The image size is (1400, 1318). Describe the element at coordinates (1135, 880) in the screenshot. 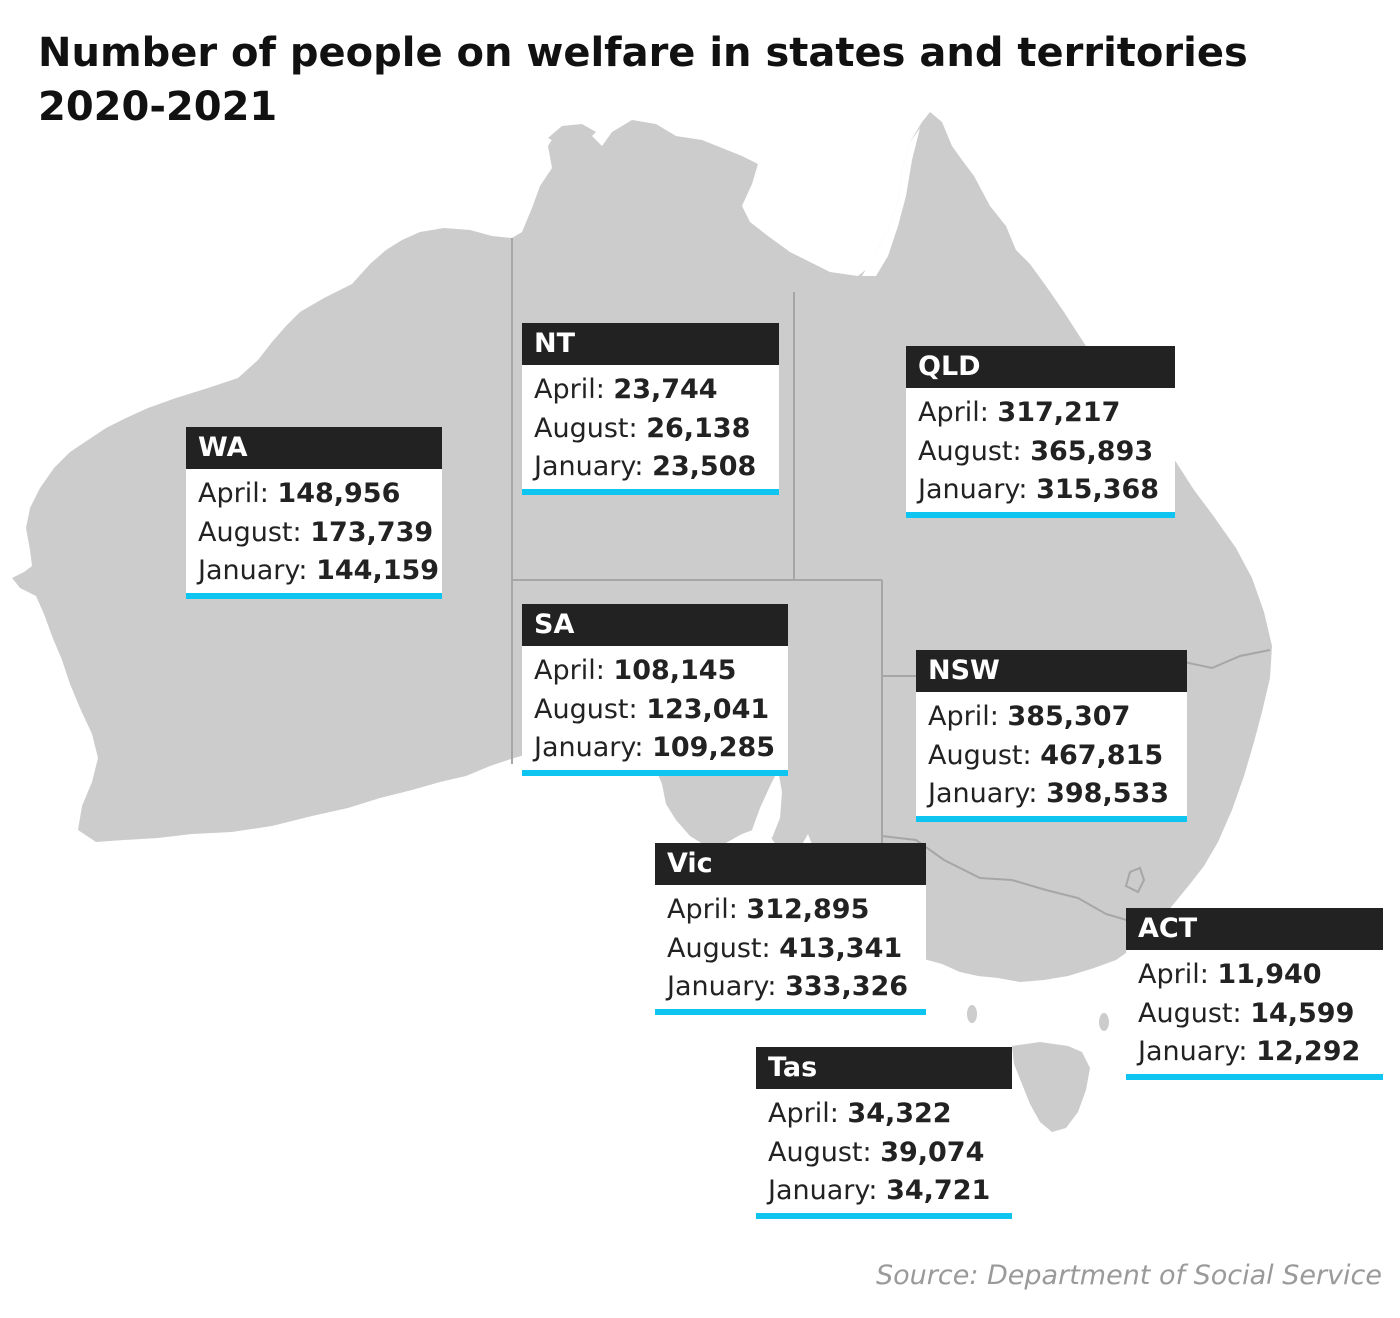

I see `act-outline` at that location.